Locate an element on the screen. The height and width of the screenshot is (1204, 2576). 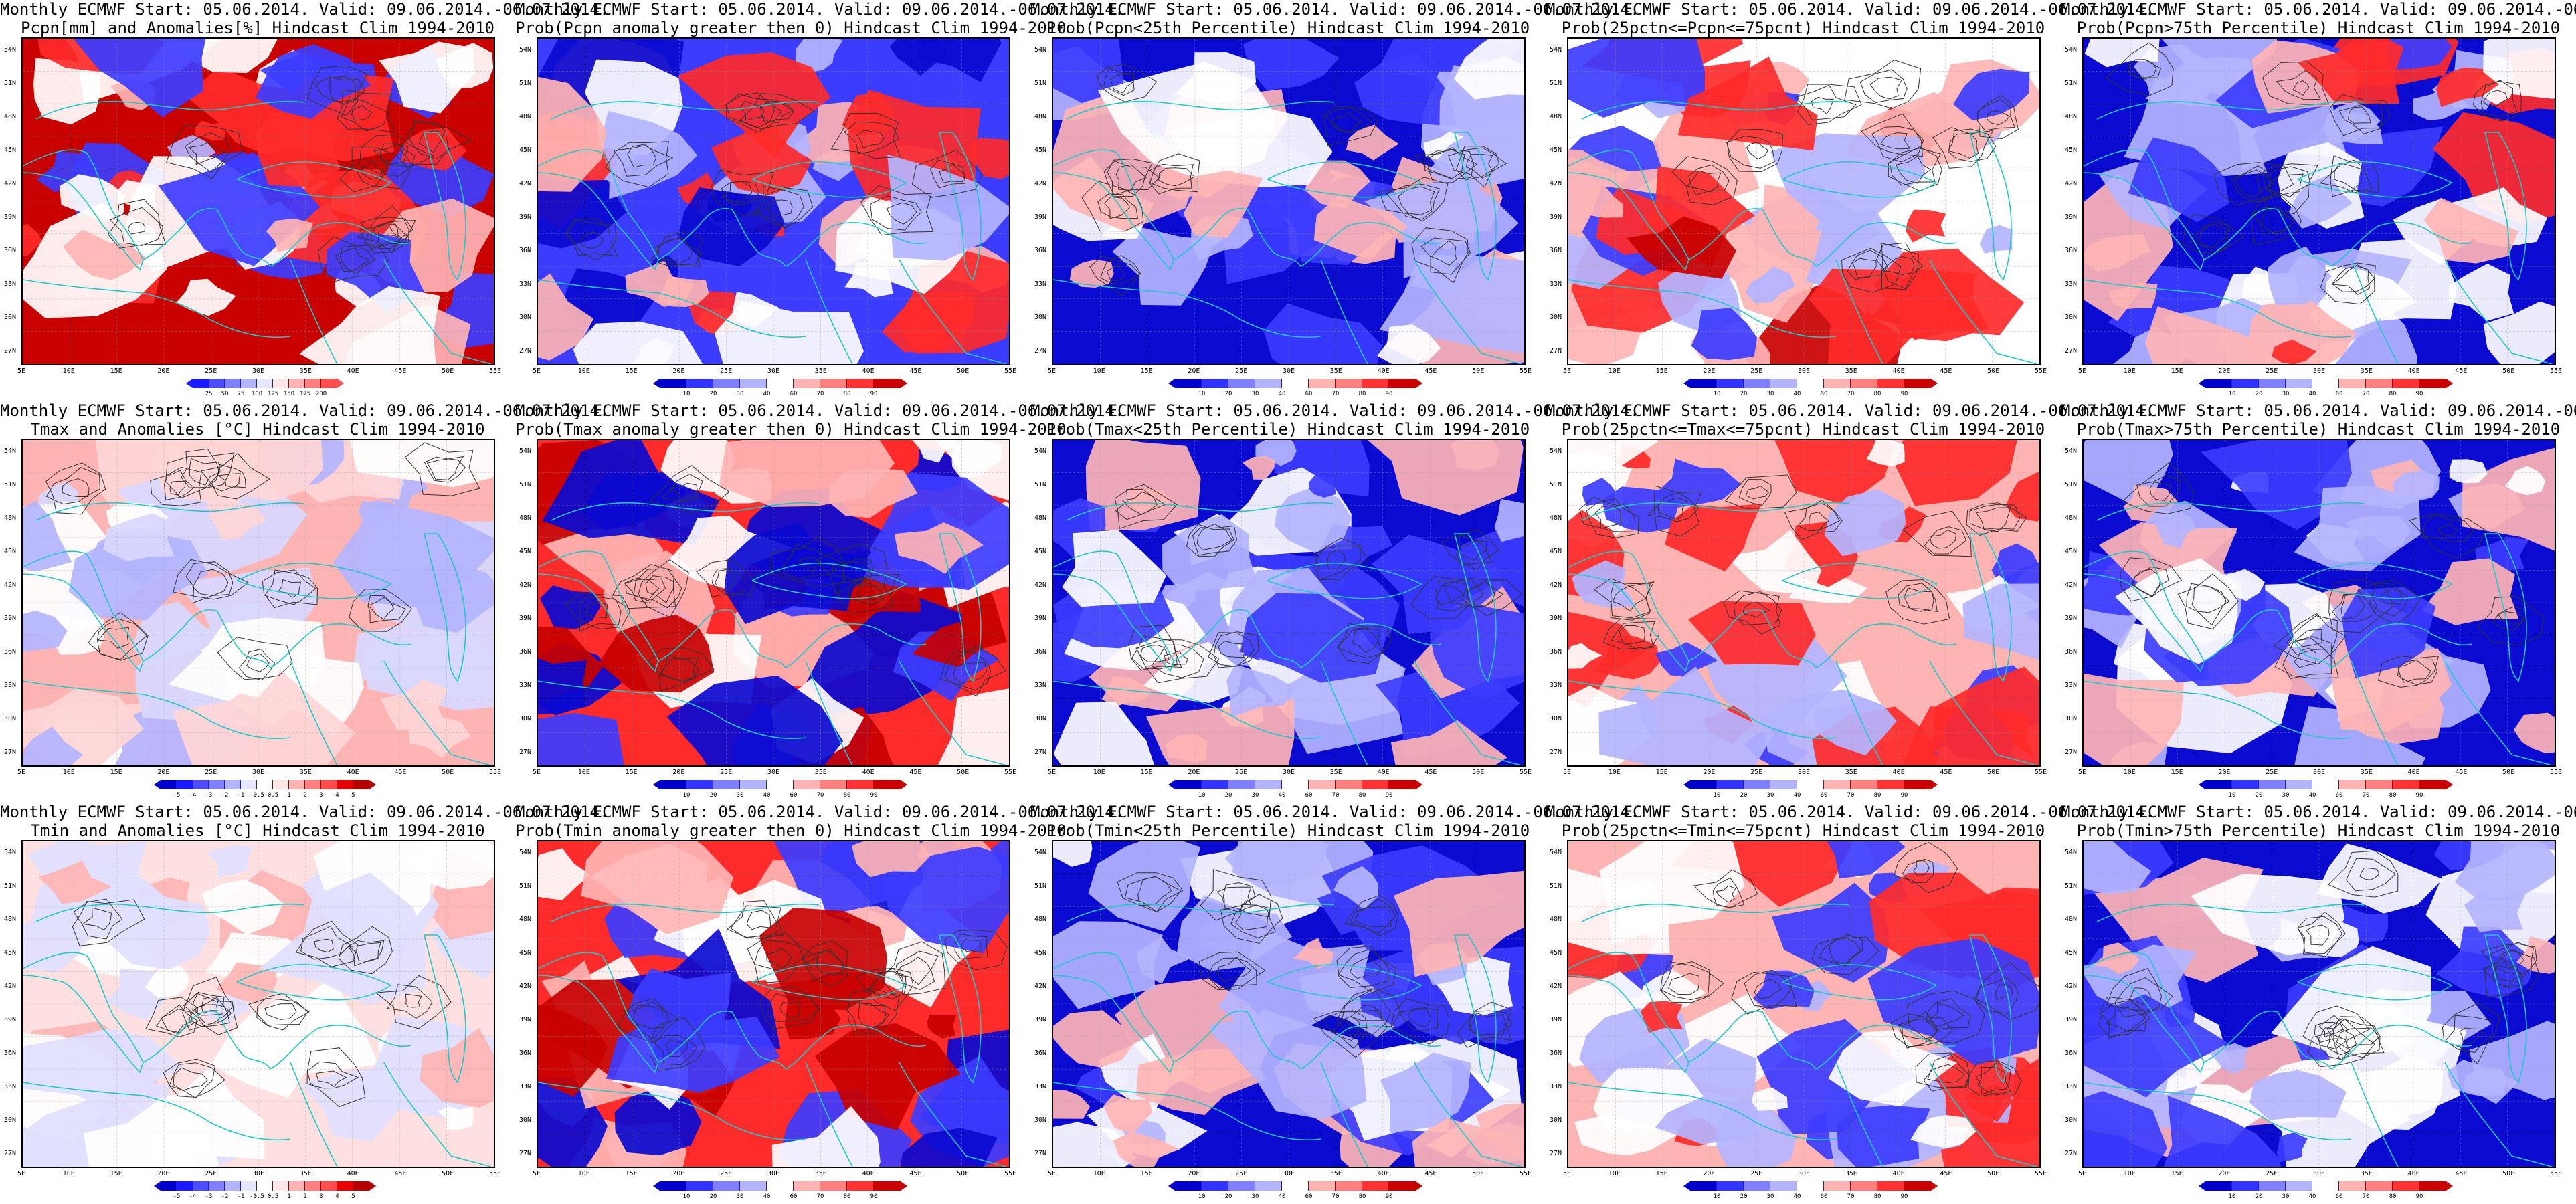
lat-tick-label: 27N is located at coordinates (1040, 351).